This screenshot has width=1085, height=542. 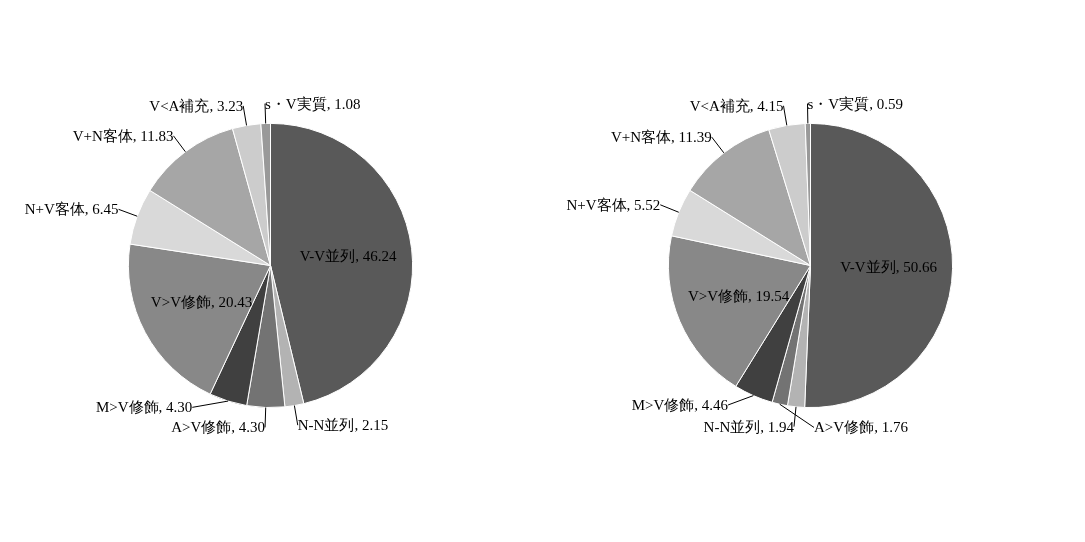 What do you see at coordinates (855, 103) in the screenshot?
I see `slice-label: s・V実質, 0.59` at bounding box center [855, 103].